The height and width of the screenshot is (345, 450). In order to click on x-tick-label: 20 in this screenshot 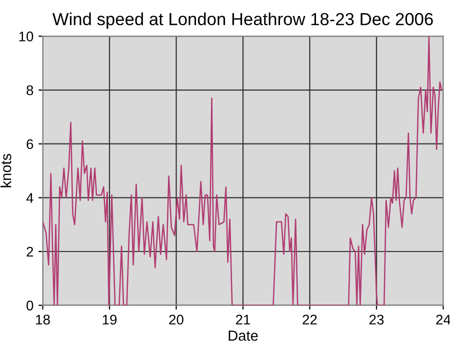, I will do `click(176, 319)`.